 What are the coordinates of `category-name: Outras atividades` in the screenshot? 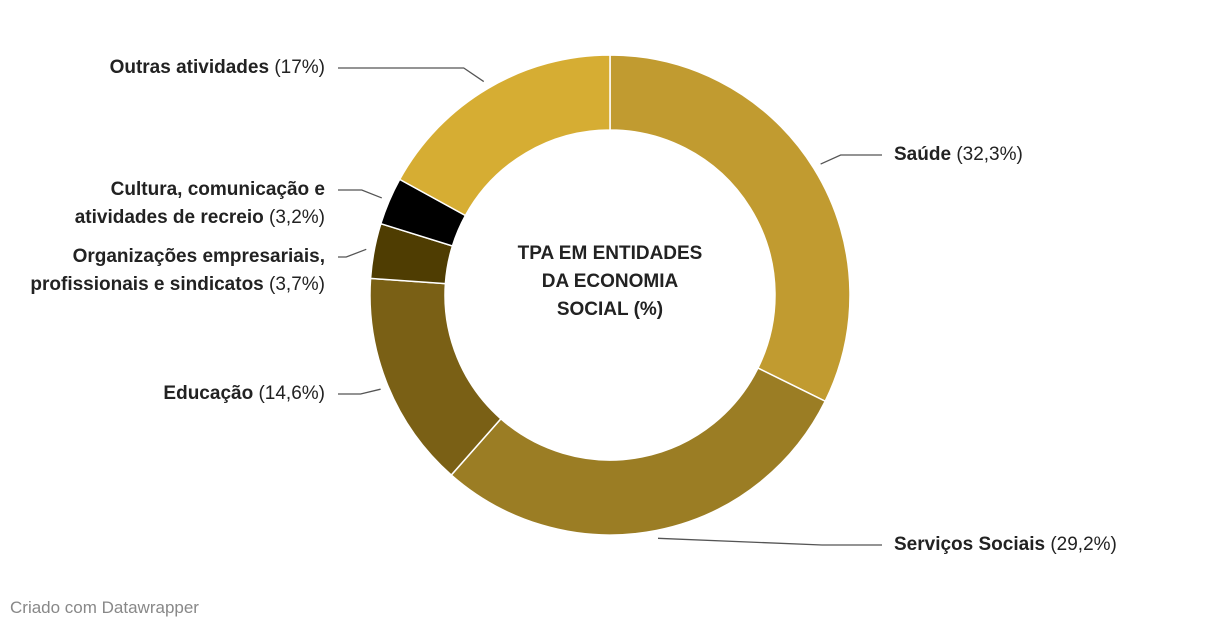 It's located at (189, 67).